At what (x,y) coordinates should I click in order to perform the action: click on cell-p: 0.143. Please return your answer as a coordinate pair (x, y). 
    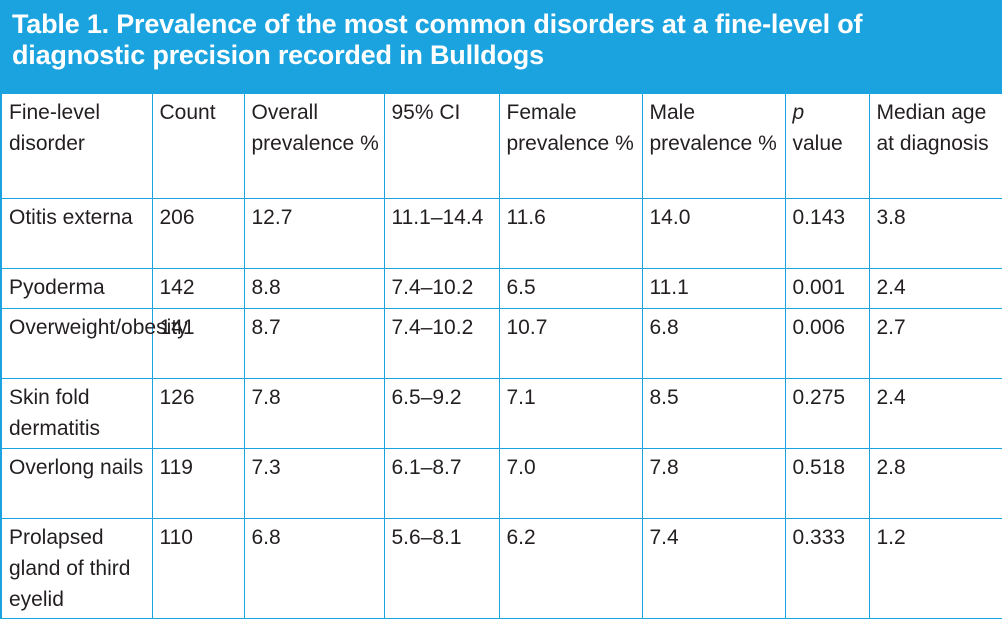
    Looking at the image, I should click on (827, 233).